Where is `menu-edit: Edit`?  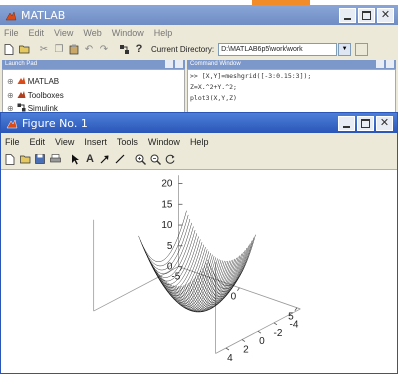 menu-edit: Edit is located at coordinates (36, 33).